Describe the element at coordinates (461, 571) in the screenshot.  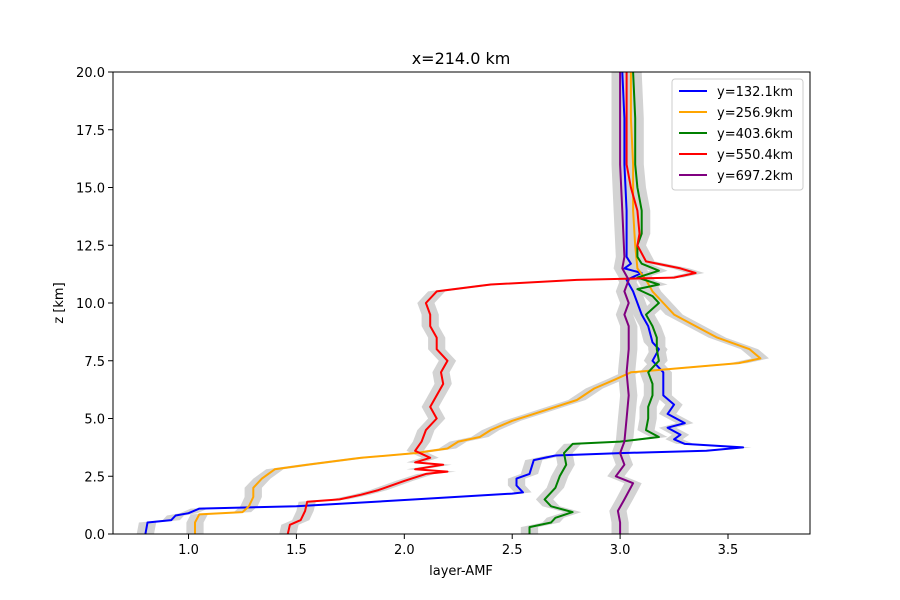
I see `x-axis-label: layer-AMF` at that location.